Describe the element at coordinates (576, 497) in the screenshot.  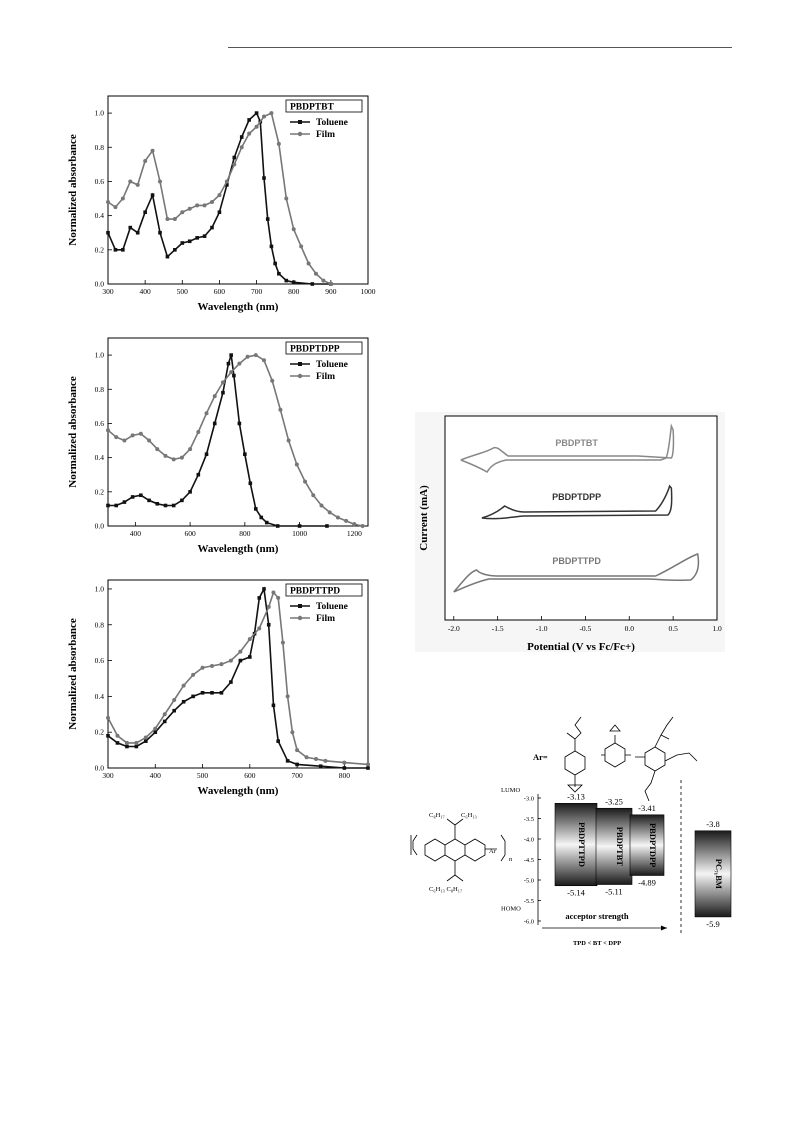
I see `cv-label-pbdptdpp: PBDPTDPP` at that location.